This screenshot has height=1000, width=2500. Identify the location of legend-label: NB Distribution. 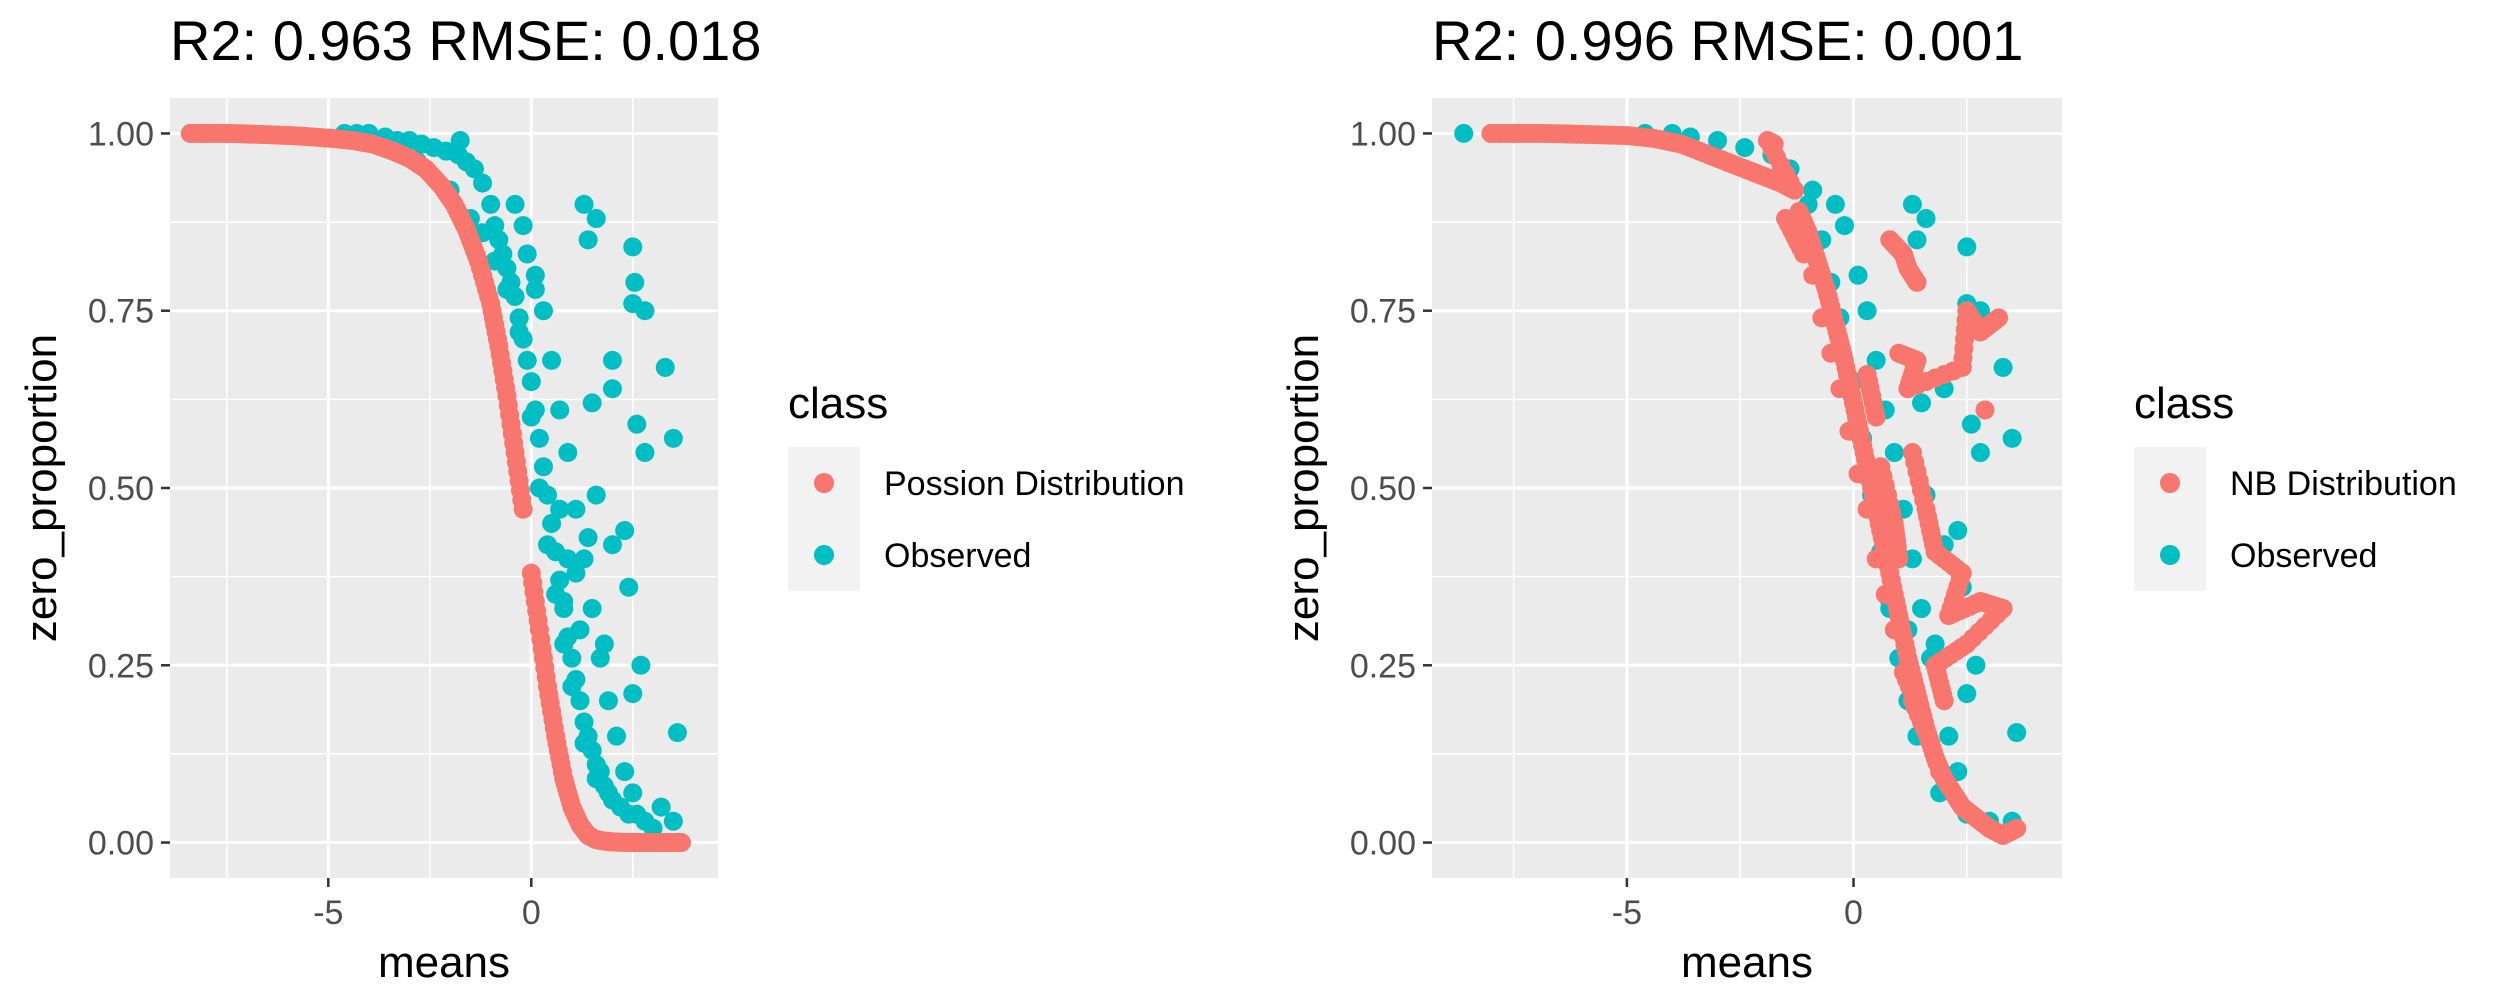
(2343, 484).